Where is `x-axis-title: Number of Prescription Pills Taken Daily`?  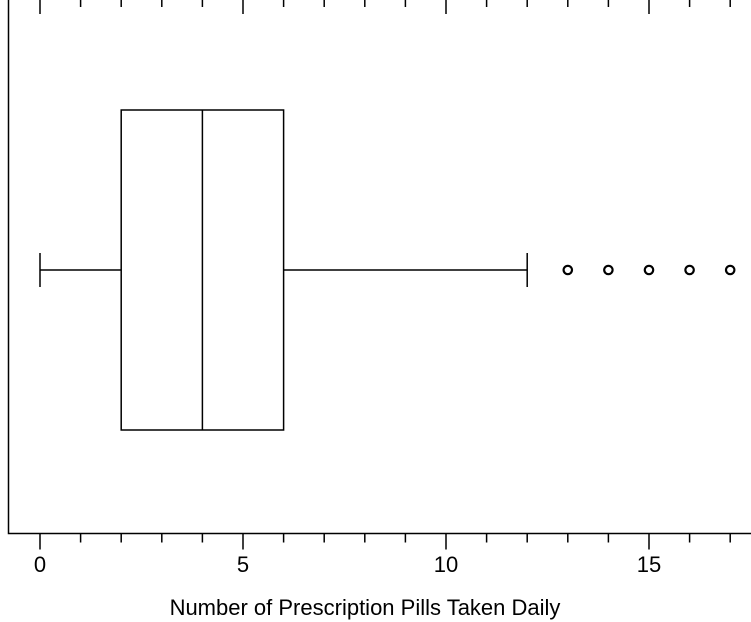 x-axis-title: Number of Prescription Pills Taken Daily is located at coordinates (365, 607).